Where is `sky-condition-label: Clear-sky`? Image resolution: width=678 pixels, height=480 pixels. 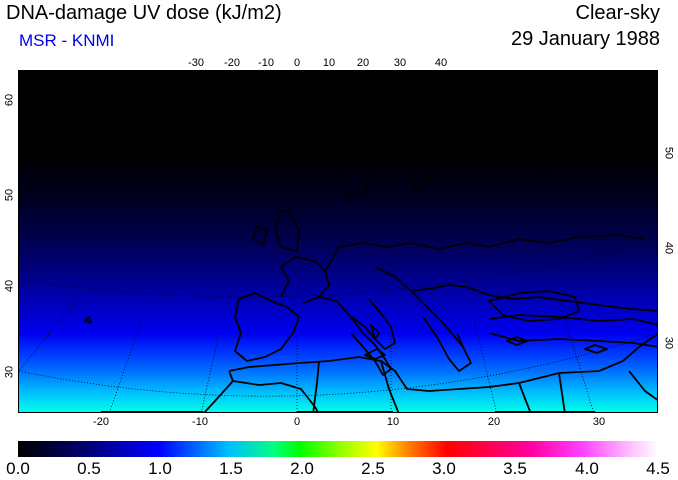 sky-condition-label: Clear-sky is located at coordinates (617, 13).